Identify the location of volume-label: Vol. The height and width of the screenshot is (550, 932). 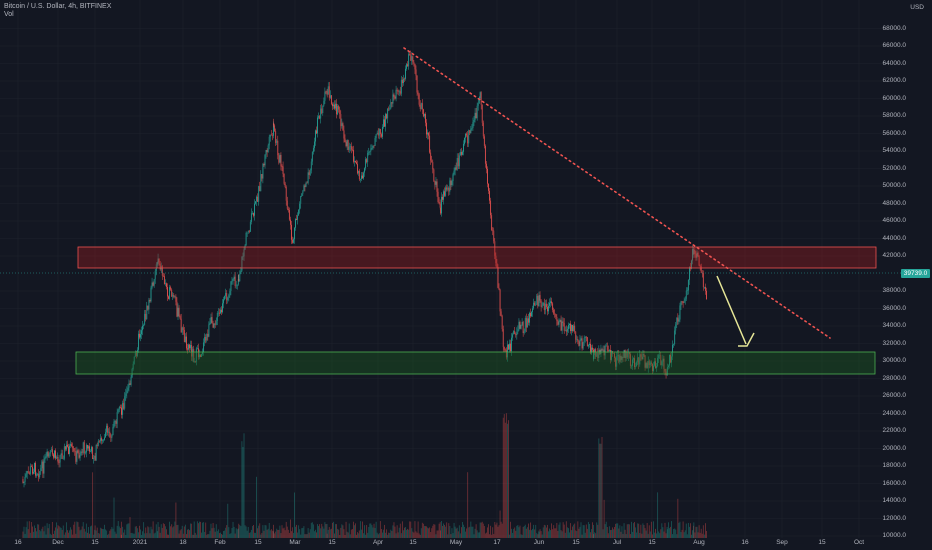
(9, 14).